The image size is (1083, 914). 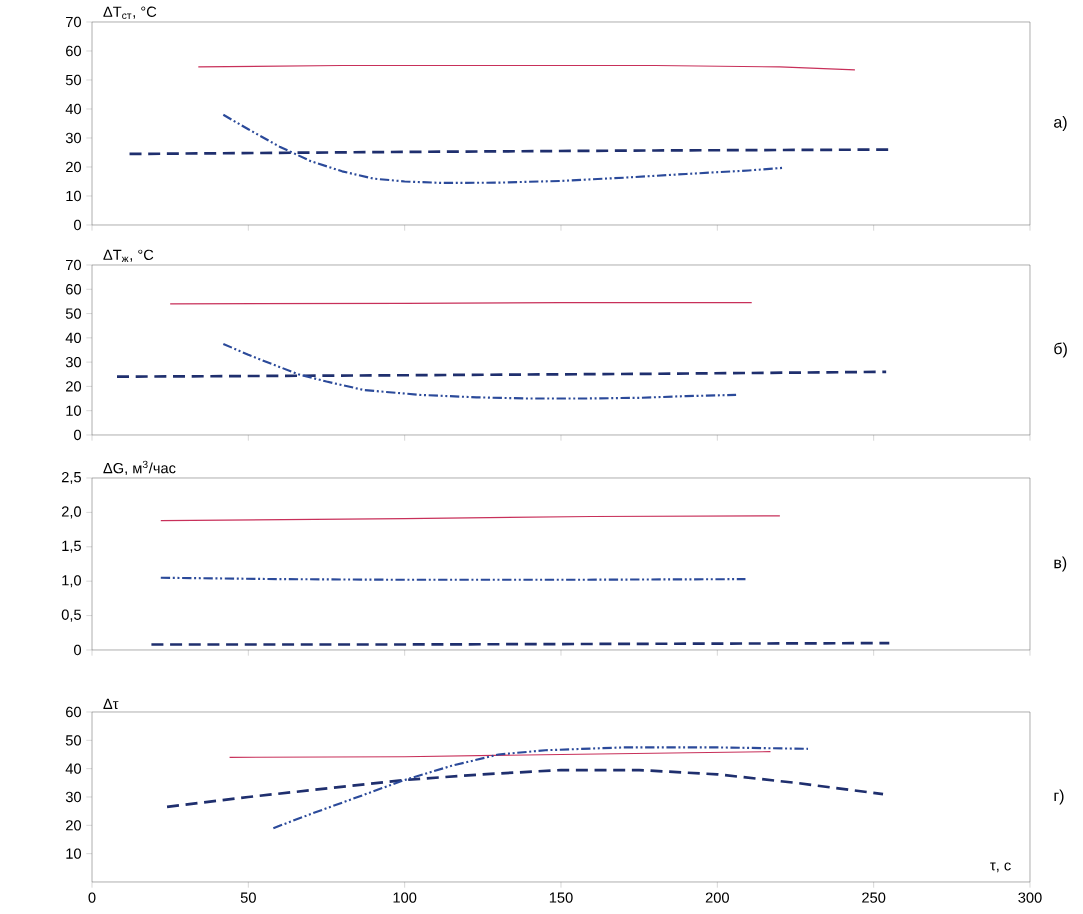 What do you see at coordinates (1059, 797) in the screenshot?
I see `text: г)` at bounding box center [1059, 797].